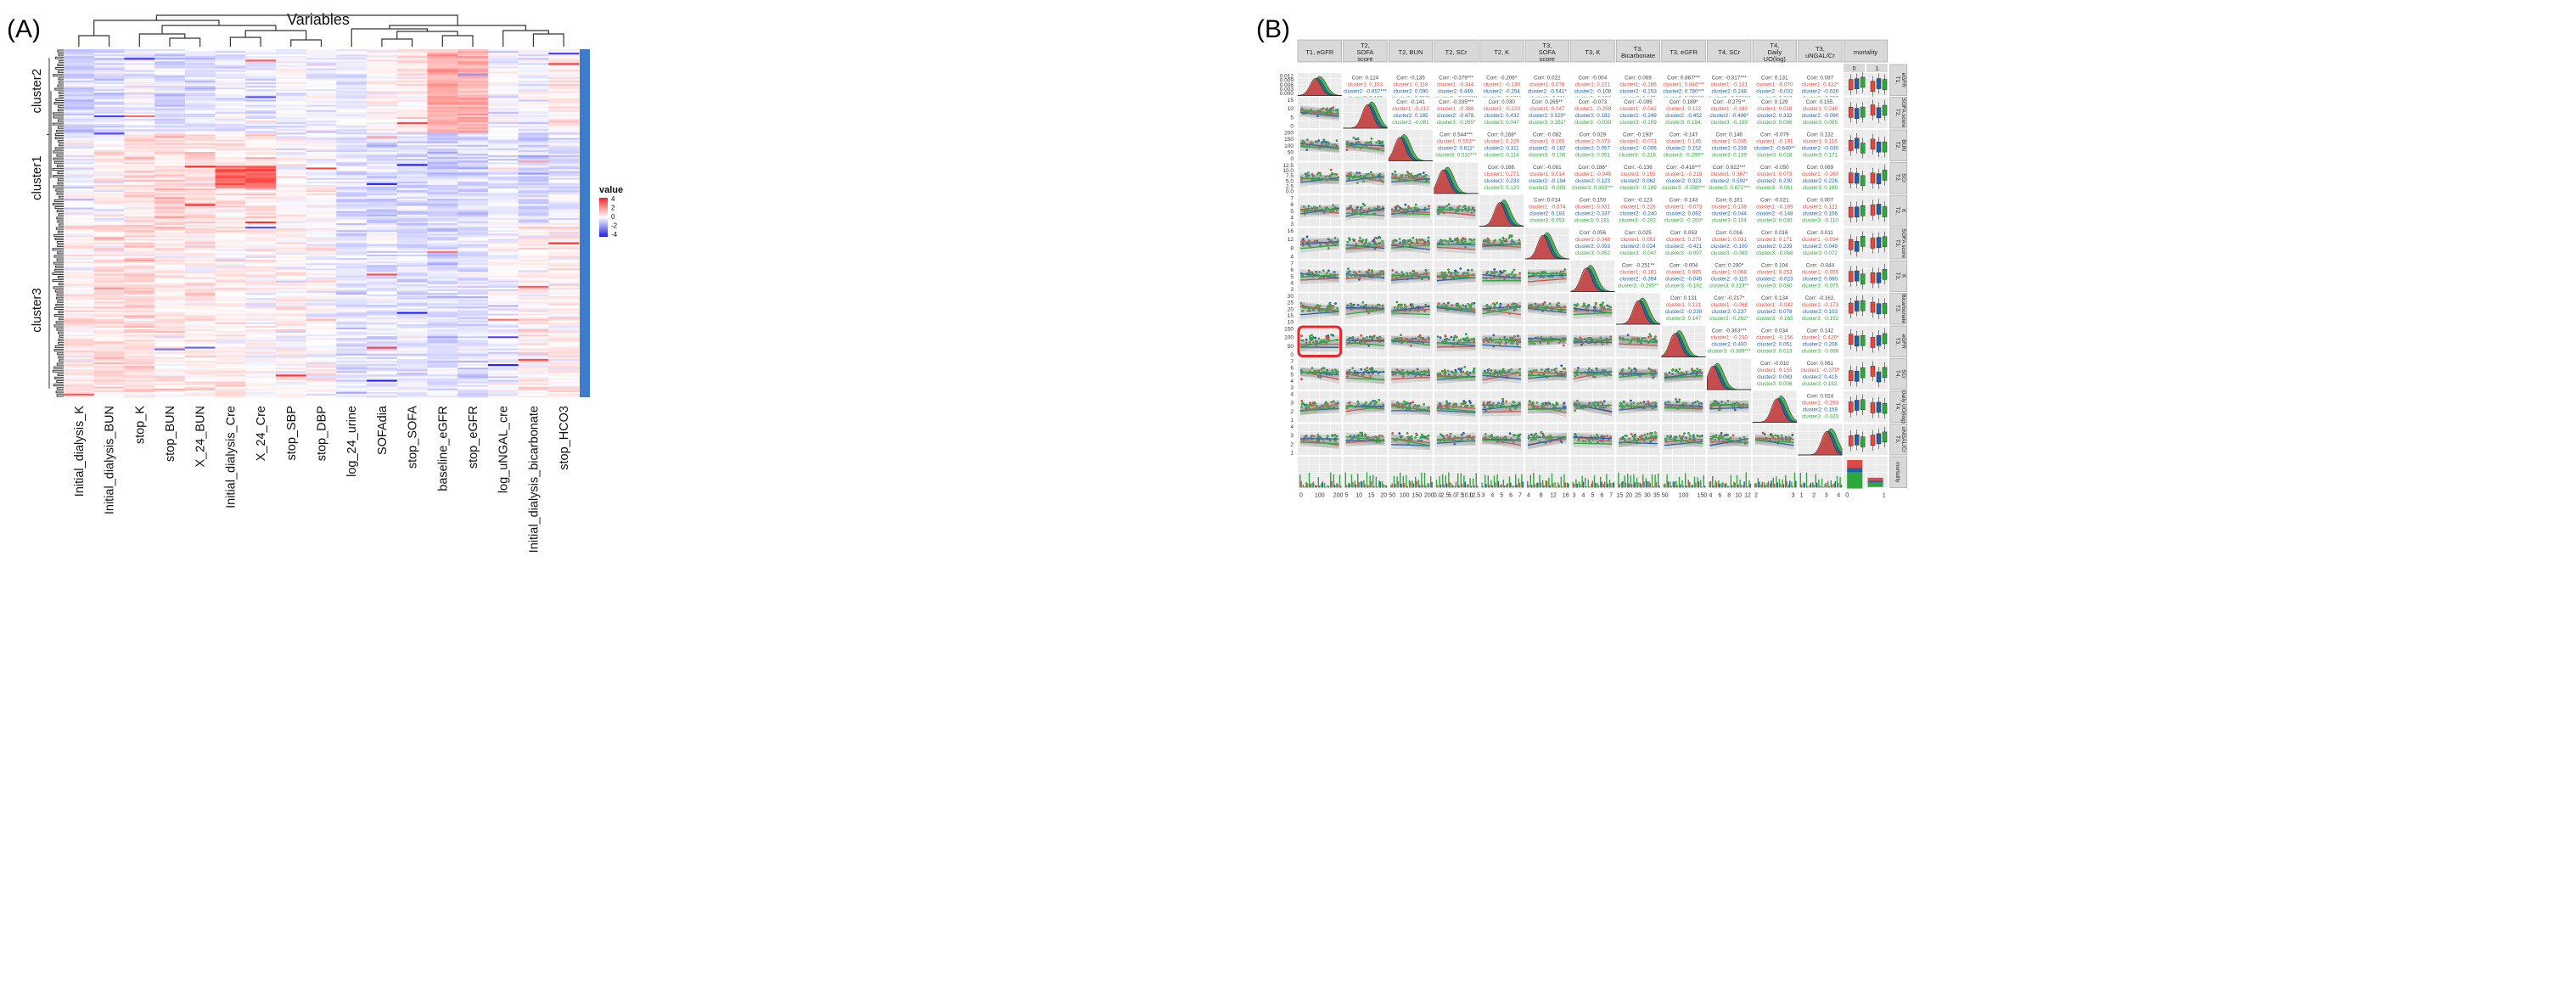  I want to click on corr-cluster1: cluster1: 0.047, so click(1547, 109).